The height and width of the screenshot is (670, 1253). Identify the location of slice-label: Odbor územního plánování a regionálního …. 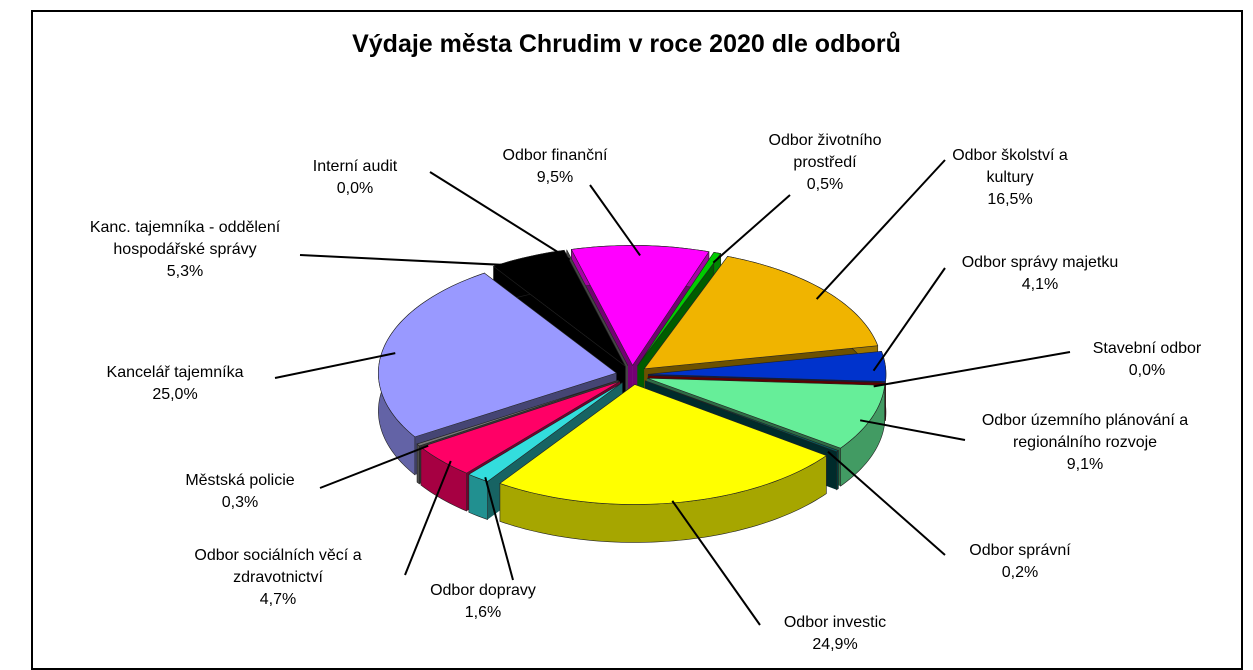
(1085, 443).